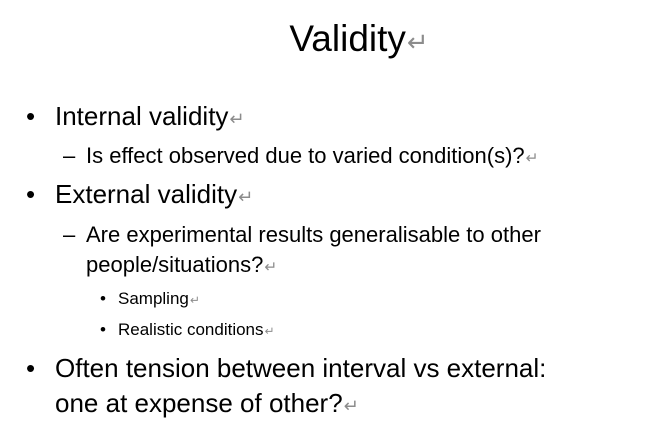 This screenshot has width=658, height=443. Describe the element at coordinates (191, 329) in the screenshot. I see `sub-sub-bullet-text: Realistic conditions` at that location.